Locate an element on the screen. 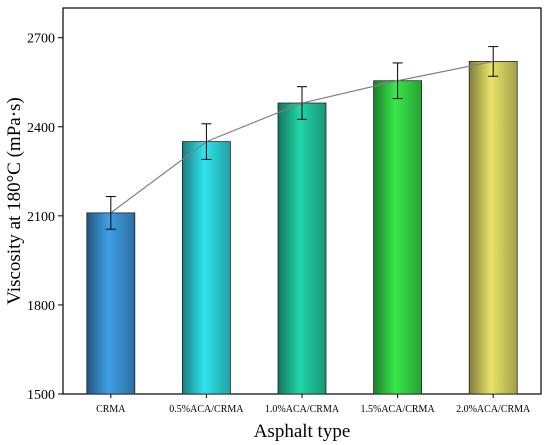  x-tick-label: 1.0%ACA/CRMA is located at coordinates (302, 409).